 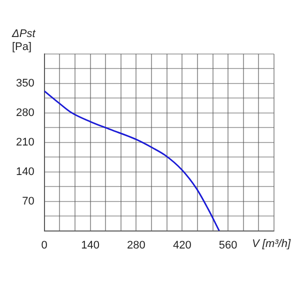 What do you see at coordinates (28, 201) in the screenshot?
I see `y-tick-label: 70` at bounding box center [28, 201].